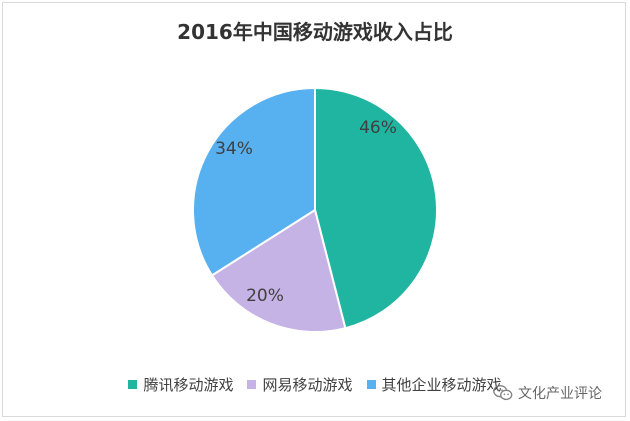  Describe the element at coordinates (315, 32) in the screenshot. I see `chart-title: 2016年中国移动游戏收入占比` at that location.